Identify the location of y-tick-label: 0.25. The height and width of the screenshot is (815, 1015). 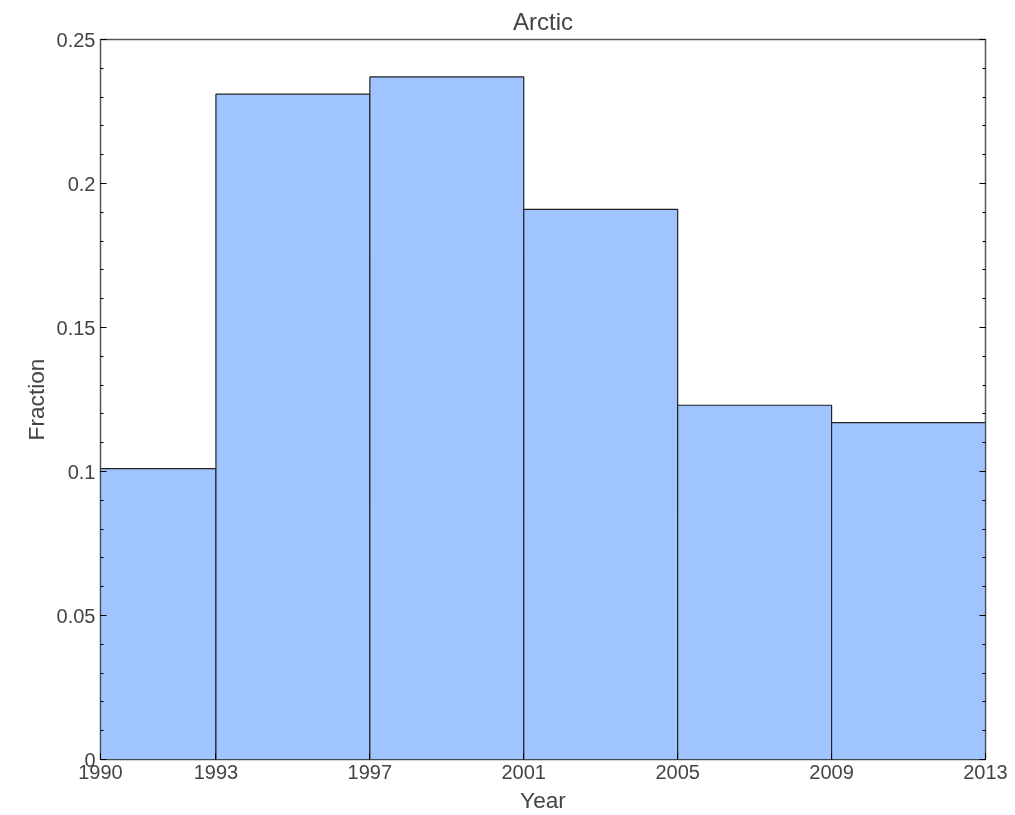
(76, 39).